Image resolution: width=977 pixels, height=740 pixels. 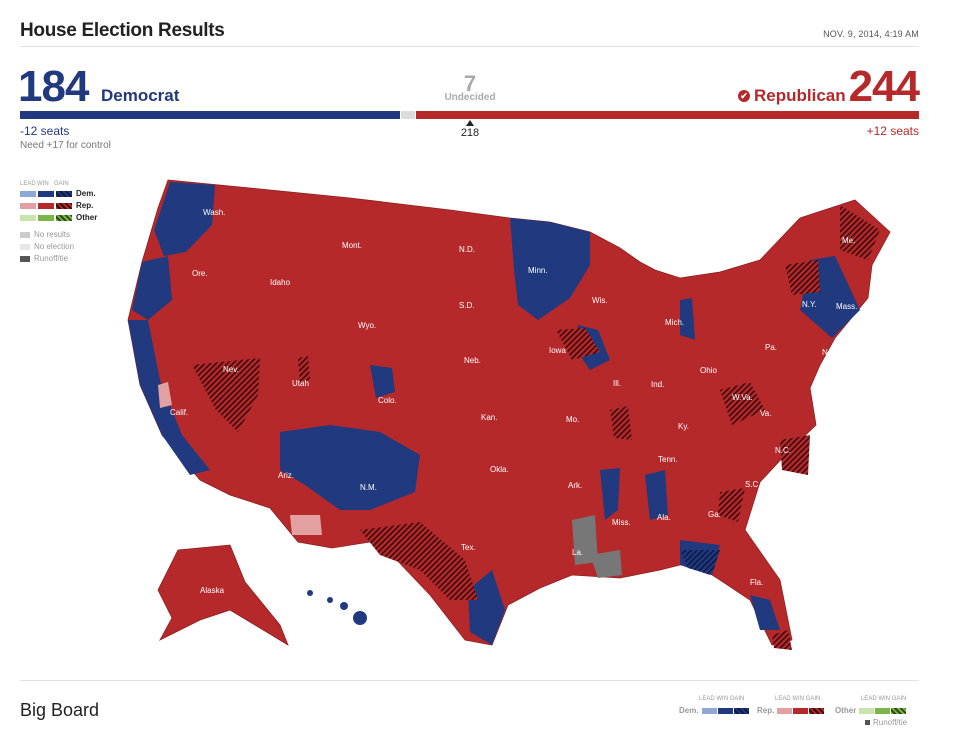 What do you see at coordinates (368, 487) in the screenshot?
I see `state-label: N.M.` at bounding box center [368, 487].